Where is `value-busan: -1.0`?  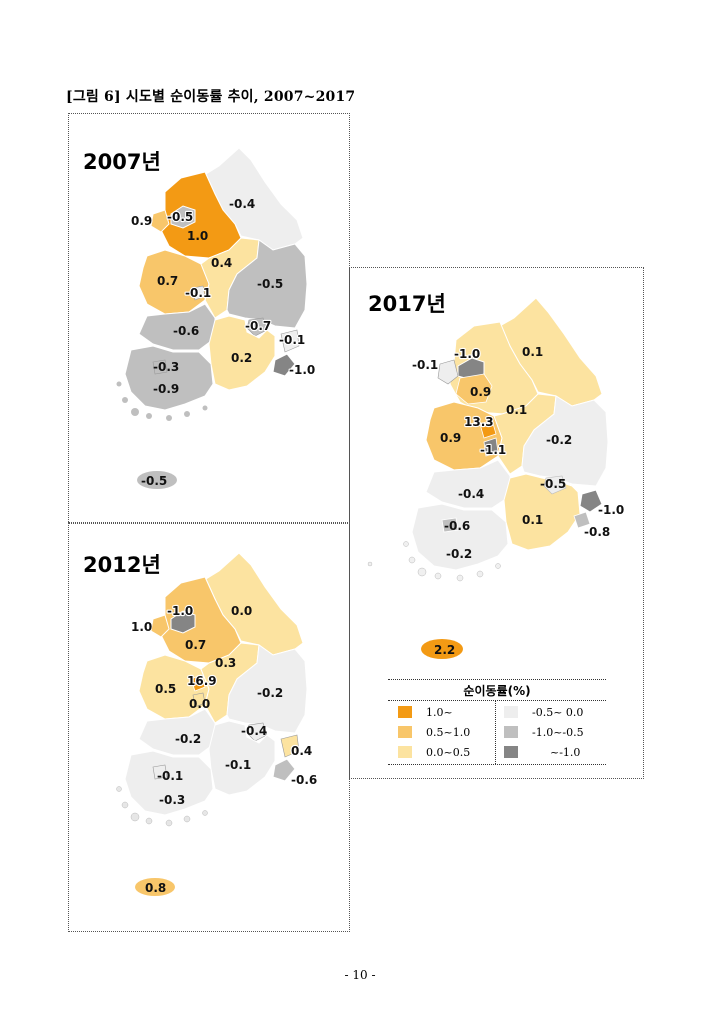 value-busan: -1.0 is located at coordinates (611, 510).